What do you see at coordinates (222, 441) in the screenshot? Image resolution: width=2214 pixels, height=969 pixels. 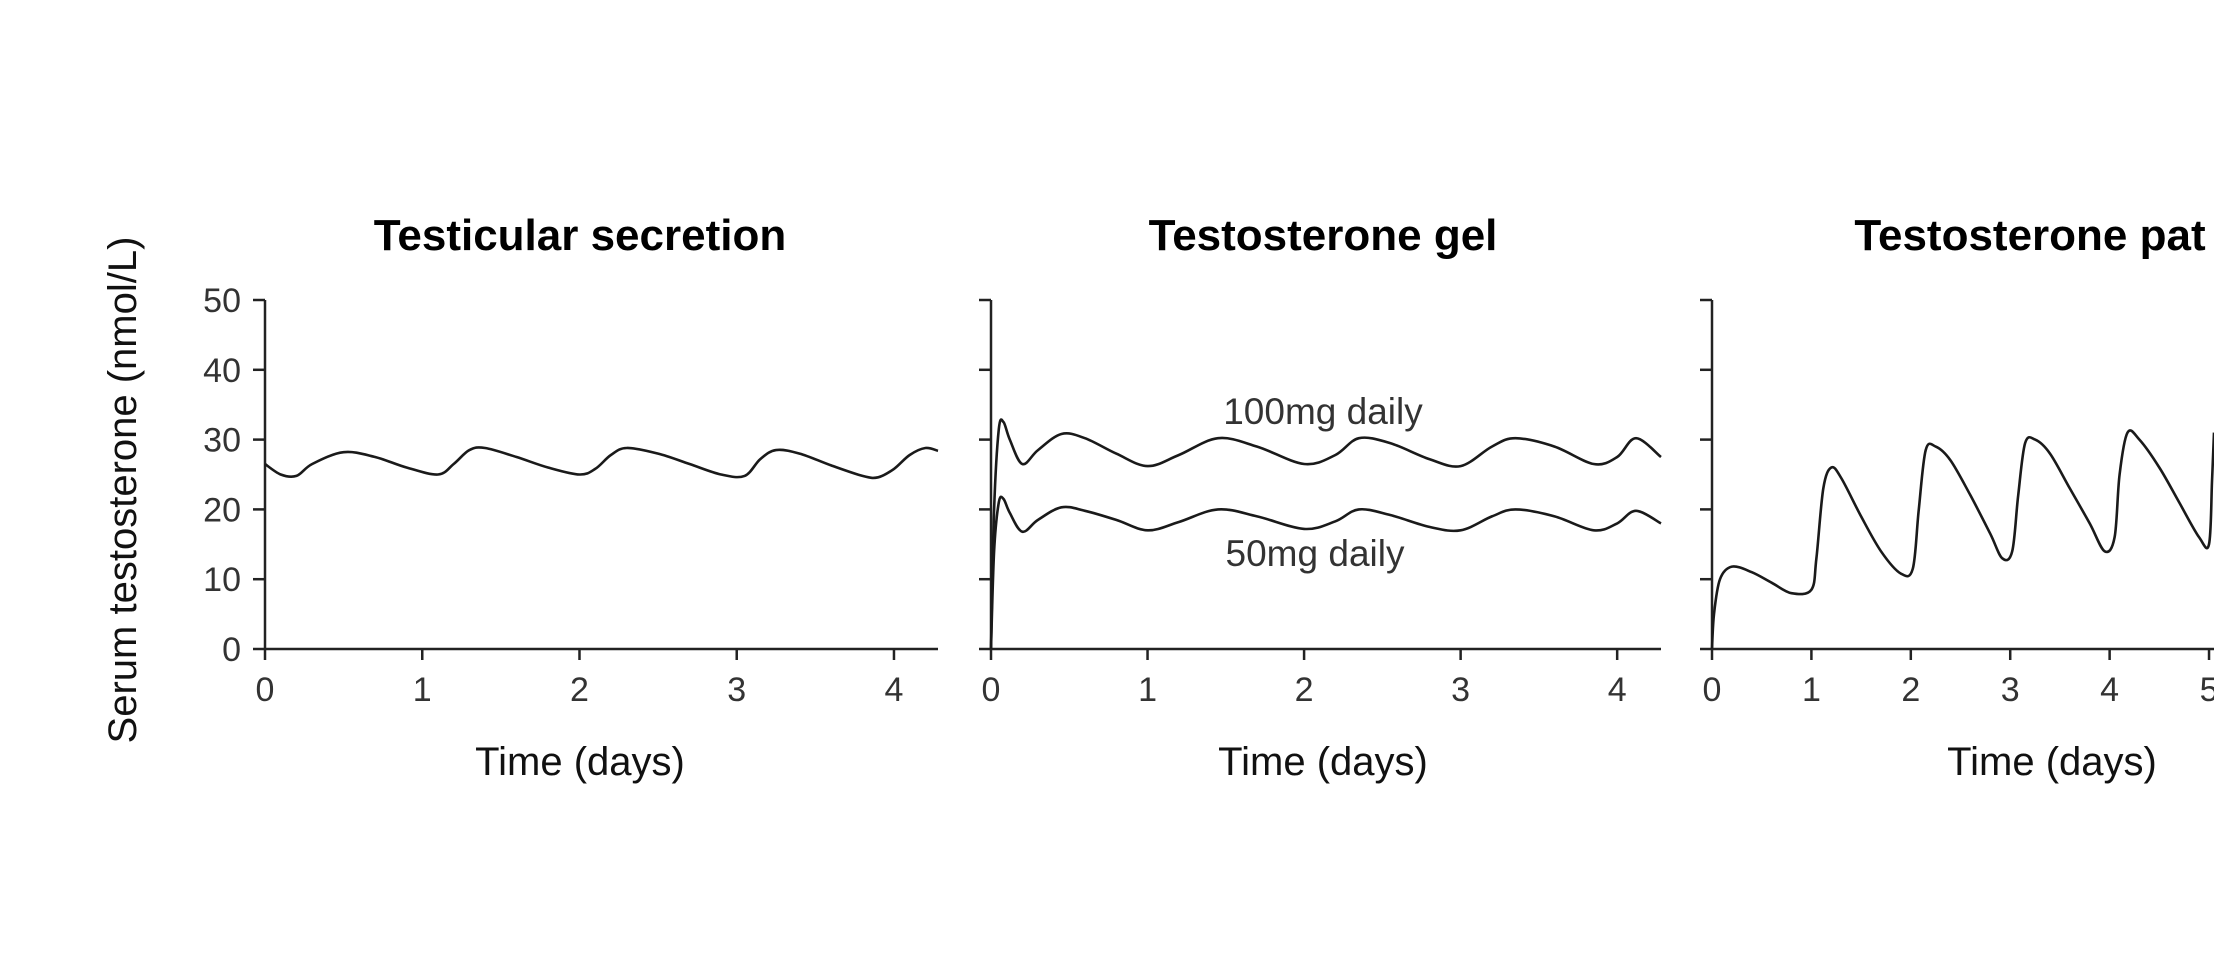 I see `y-tick-label: 30` at bounding box center [222, 441].